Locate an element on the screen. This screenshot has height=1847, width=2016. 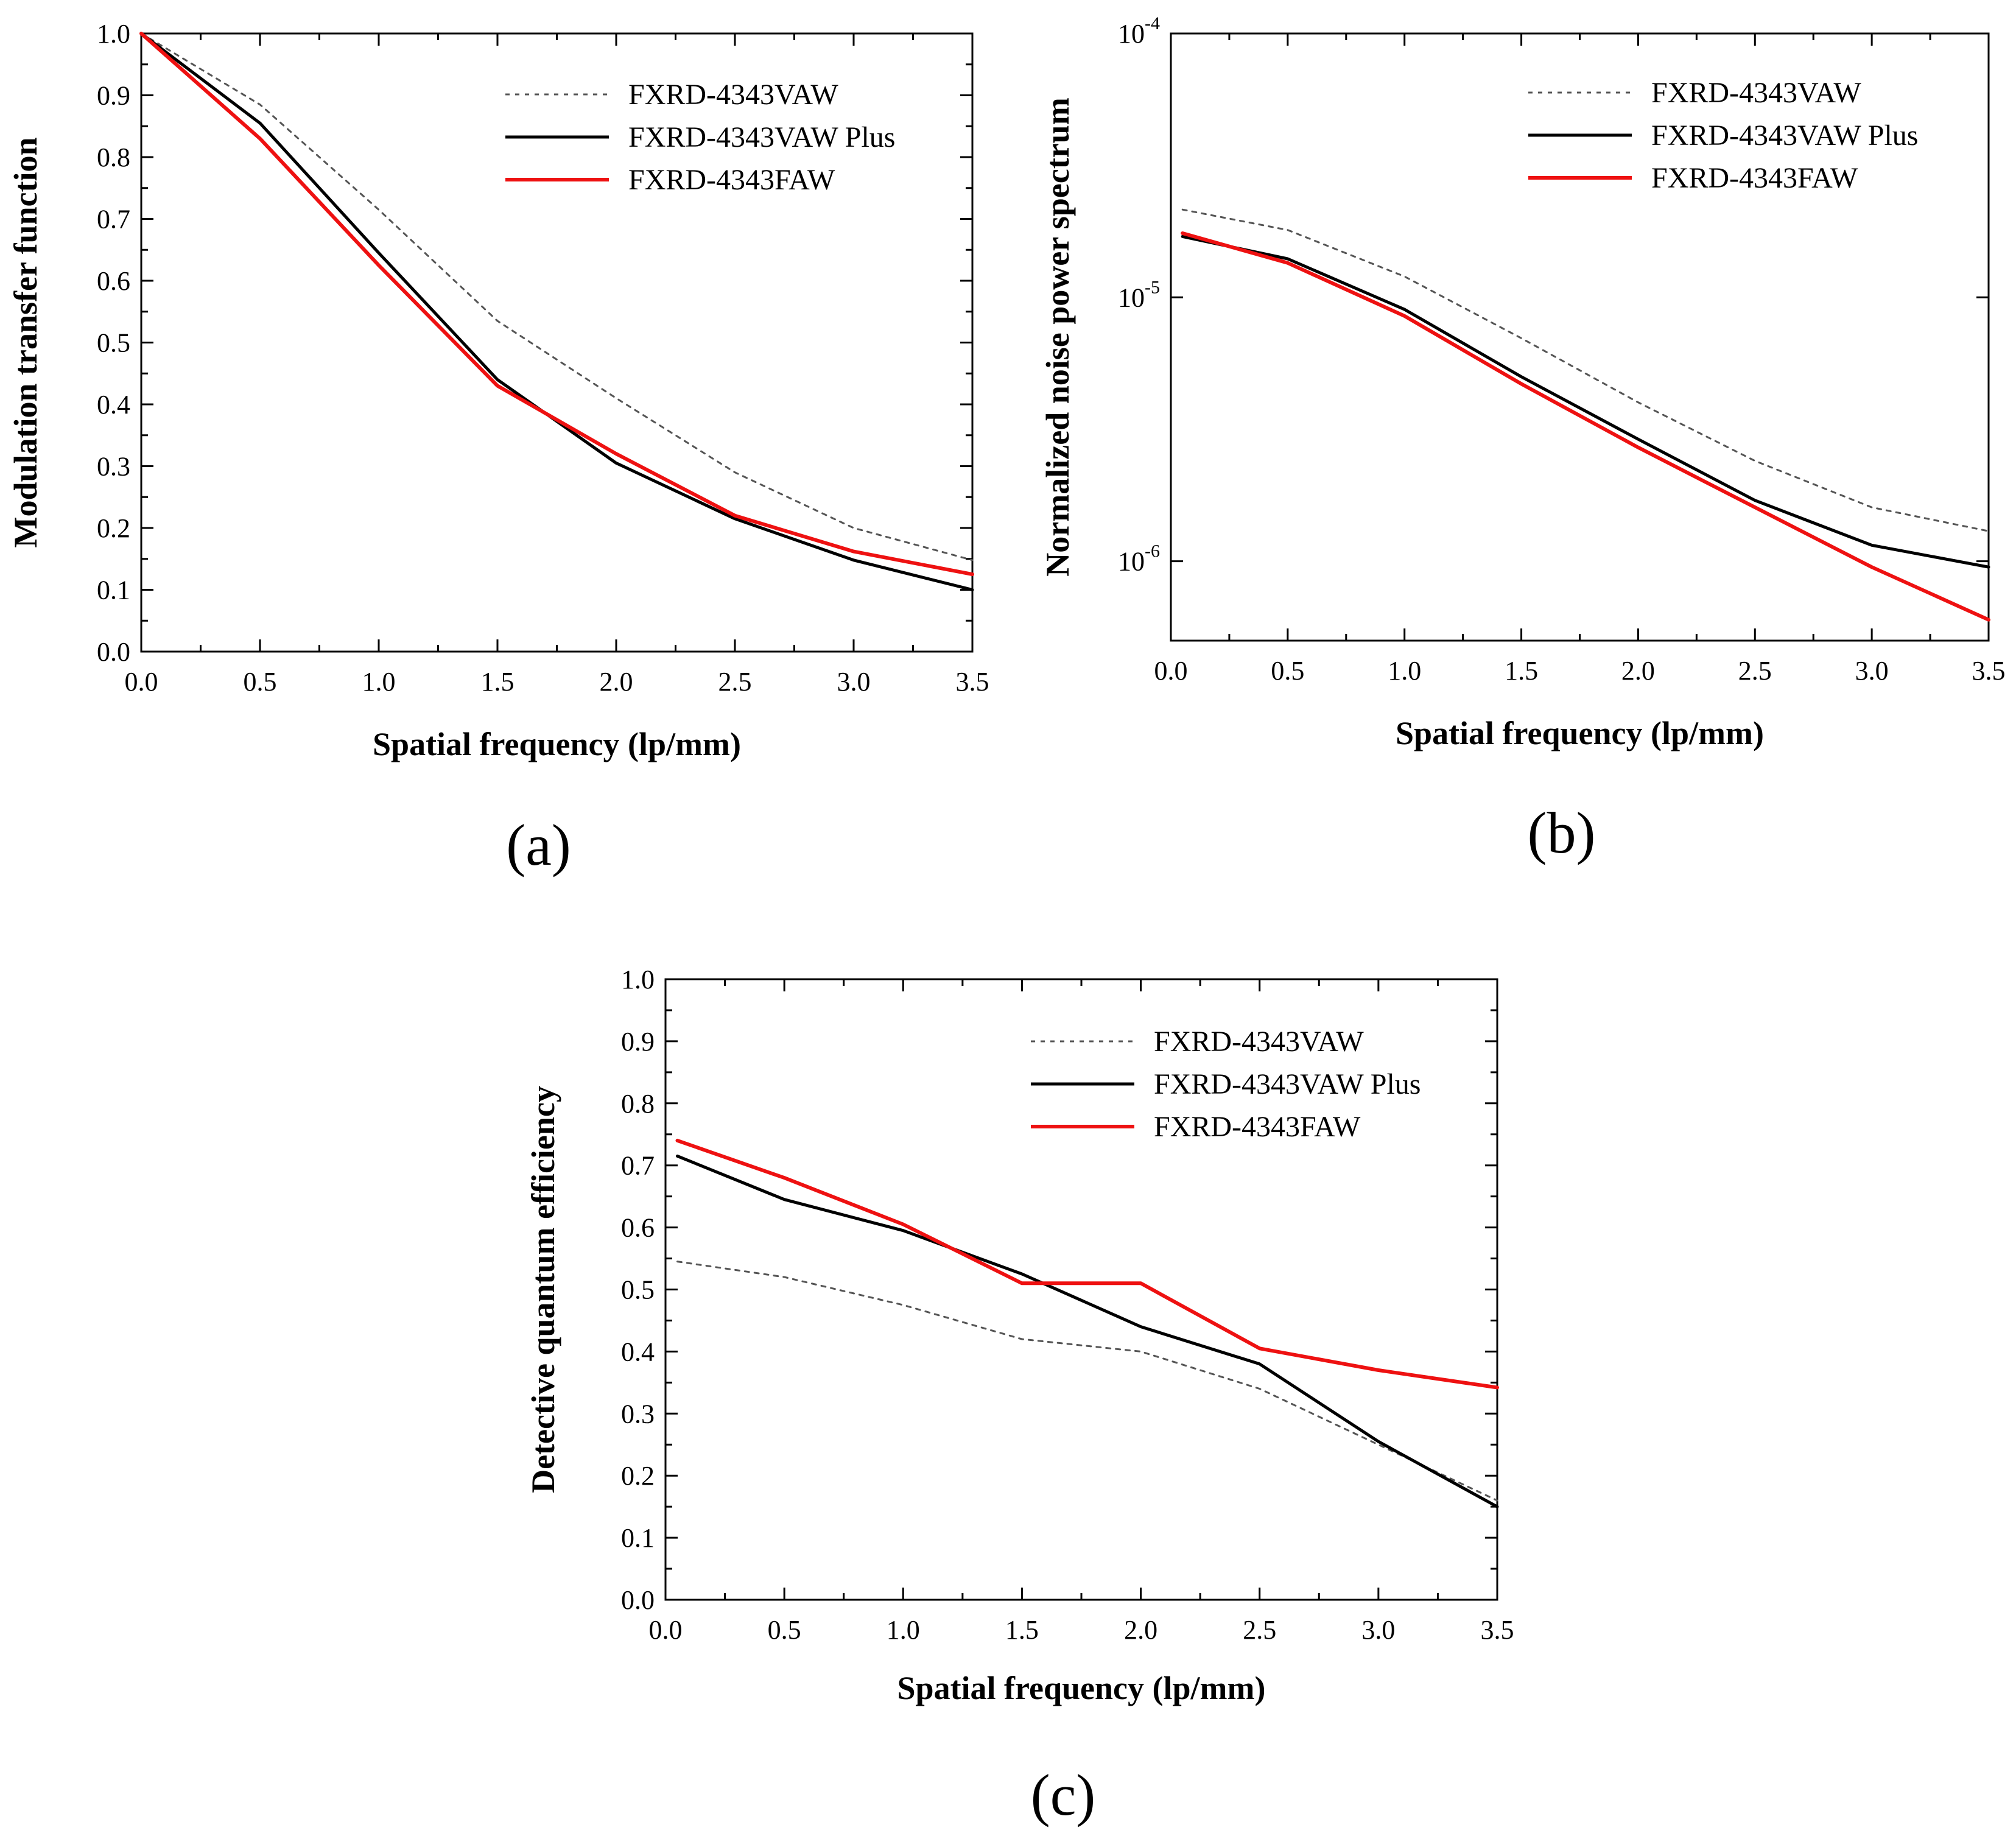
y-tick-label: 10⁻⁶ is located at coordinates (1139, 559).